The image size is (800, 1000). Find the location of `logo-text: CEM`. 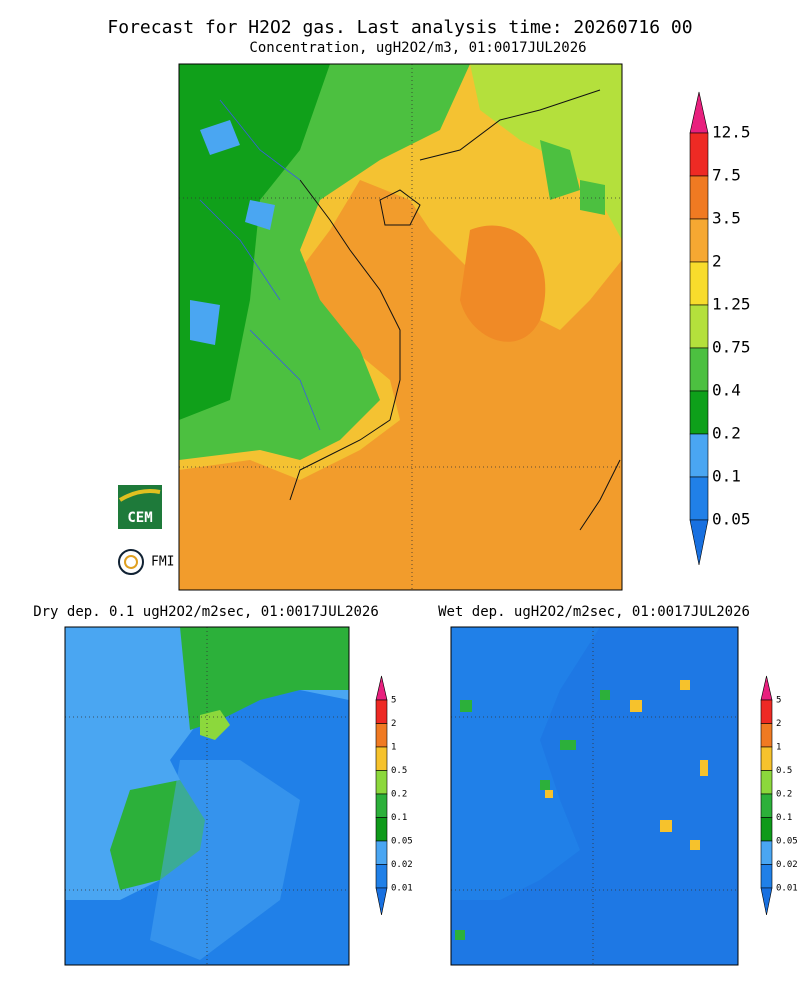

logo-text: CEM is located at coordinates (139, 518).